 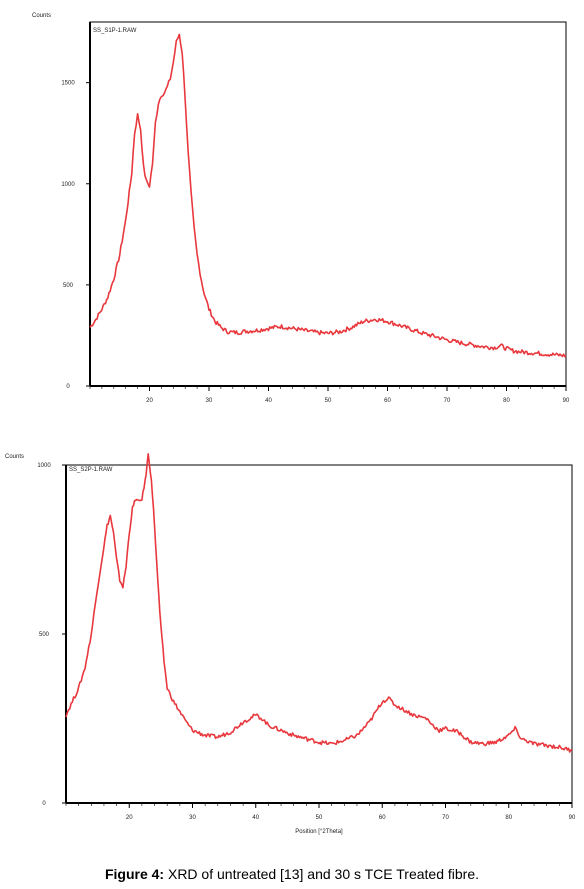 I want to click on legend-label: SS_S1P-1.RAW, so click(x=115, y=31).